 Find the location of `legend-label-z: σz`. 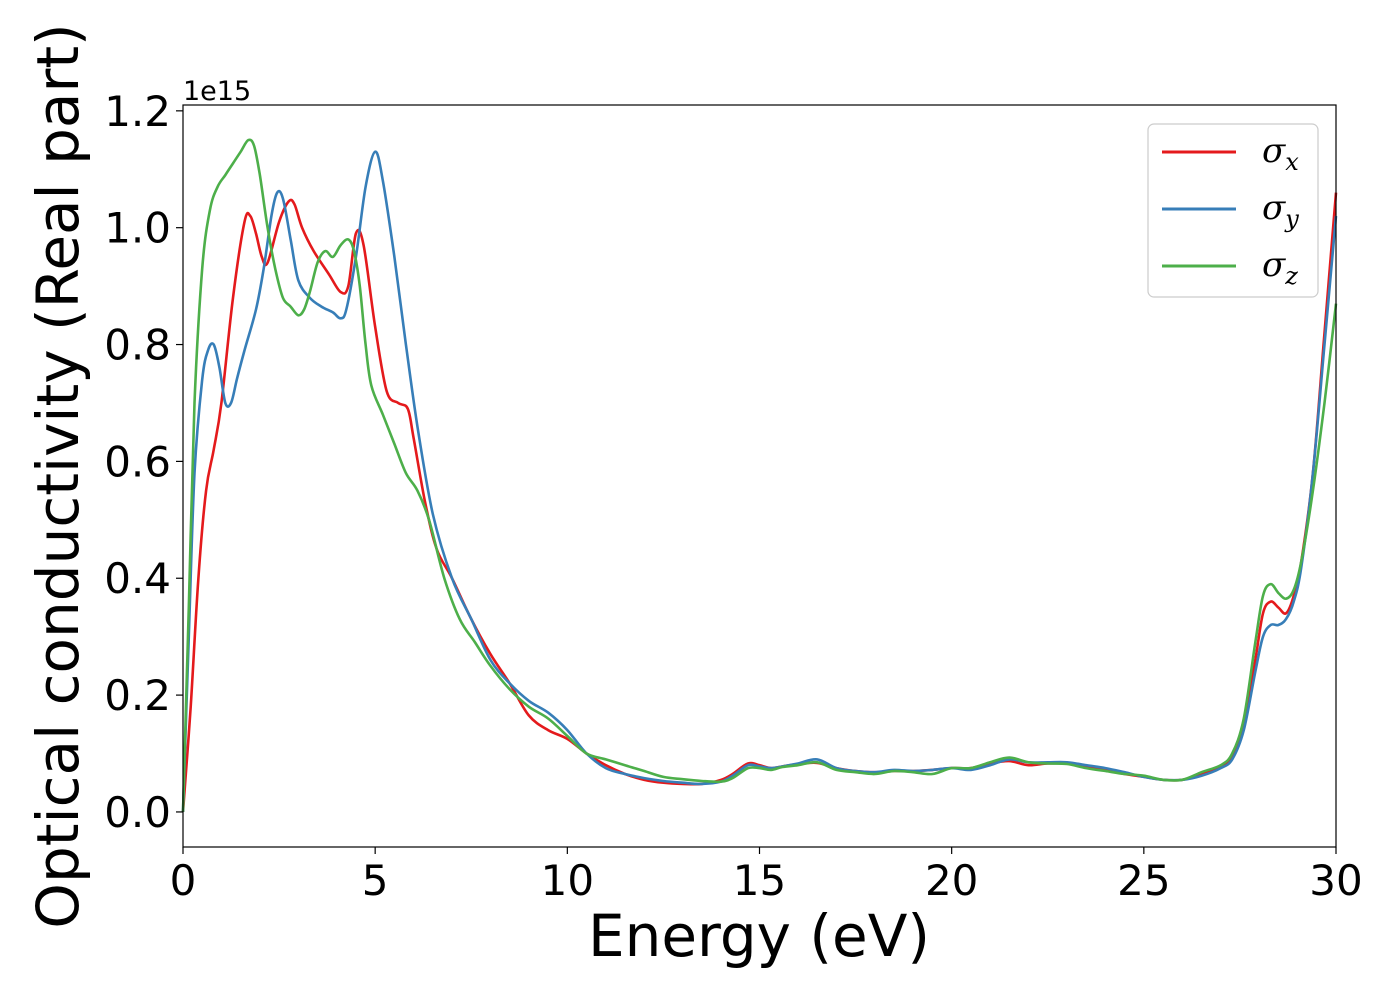

legend-label-z: σz is located at coordinates (1280, 267).